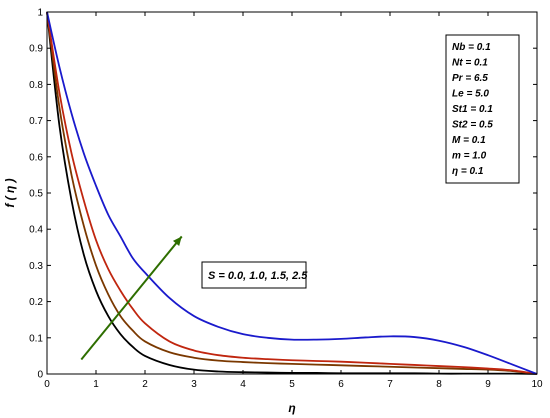 The width and height of the screenshot is (550, 418). Describe the element at coordinates (291, 408) in the screenshot. I see `x-axis-label: η` at that location.